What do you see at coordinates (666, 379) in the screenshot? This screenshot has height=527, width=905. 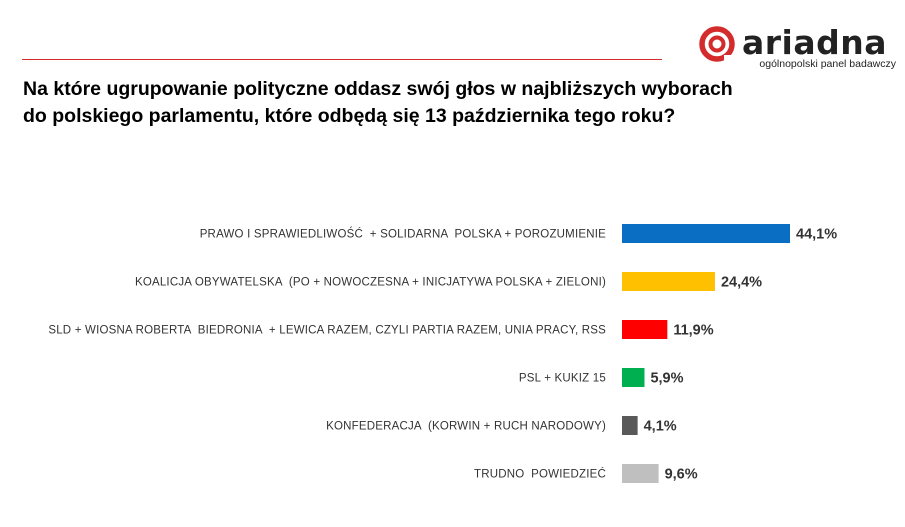 I see `value-label: 5,9%` at bounding box center [666, 379].